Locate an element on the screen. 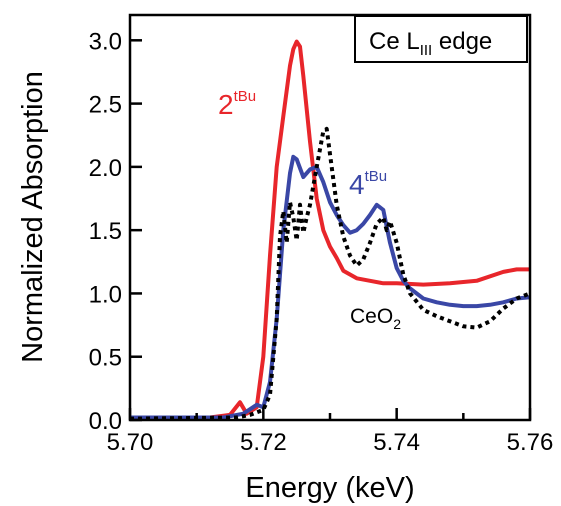 The width and height of the screenshot is (561, 506). series-label-4tbu-main: 4 is located at coordinates (357, 184).